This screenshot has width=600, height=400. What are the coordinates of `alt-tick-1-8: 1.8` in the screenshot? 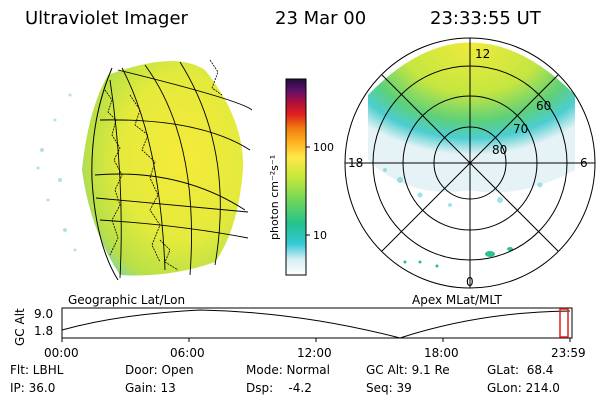 It's located at (43, 331).